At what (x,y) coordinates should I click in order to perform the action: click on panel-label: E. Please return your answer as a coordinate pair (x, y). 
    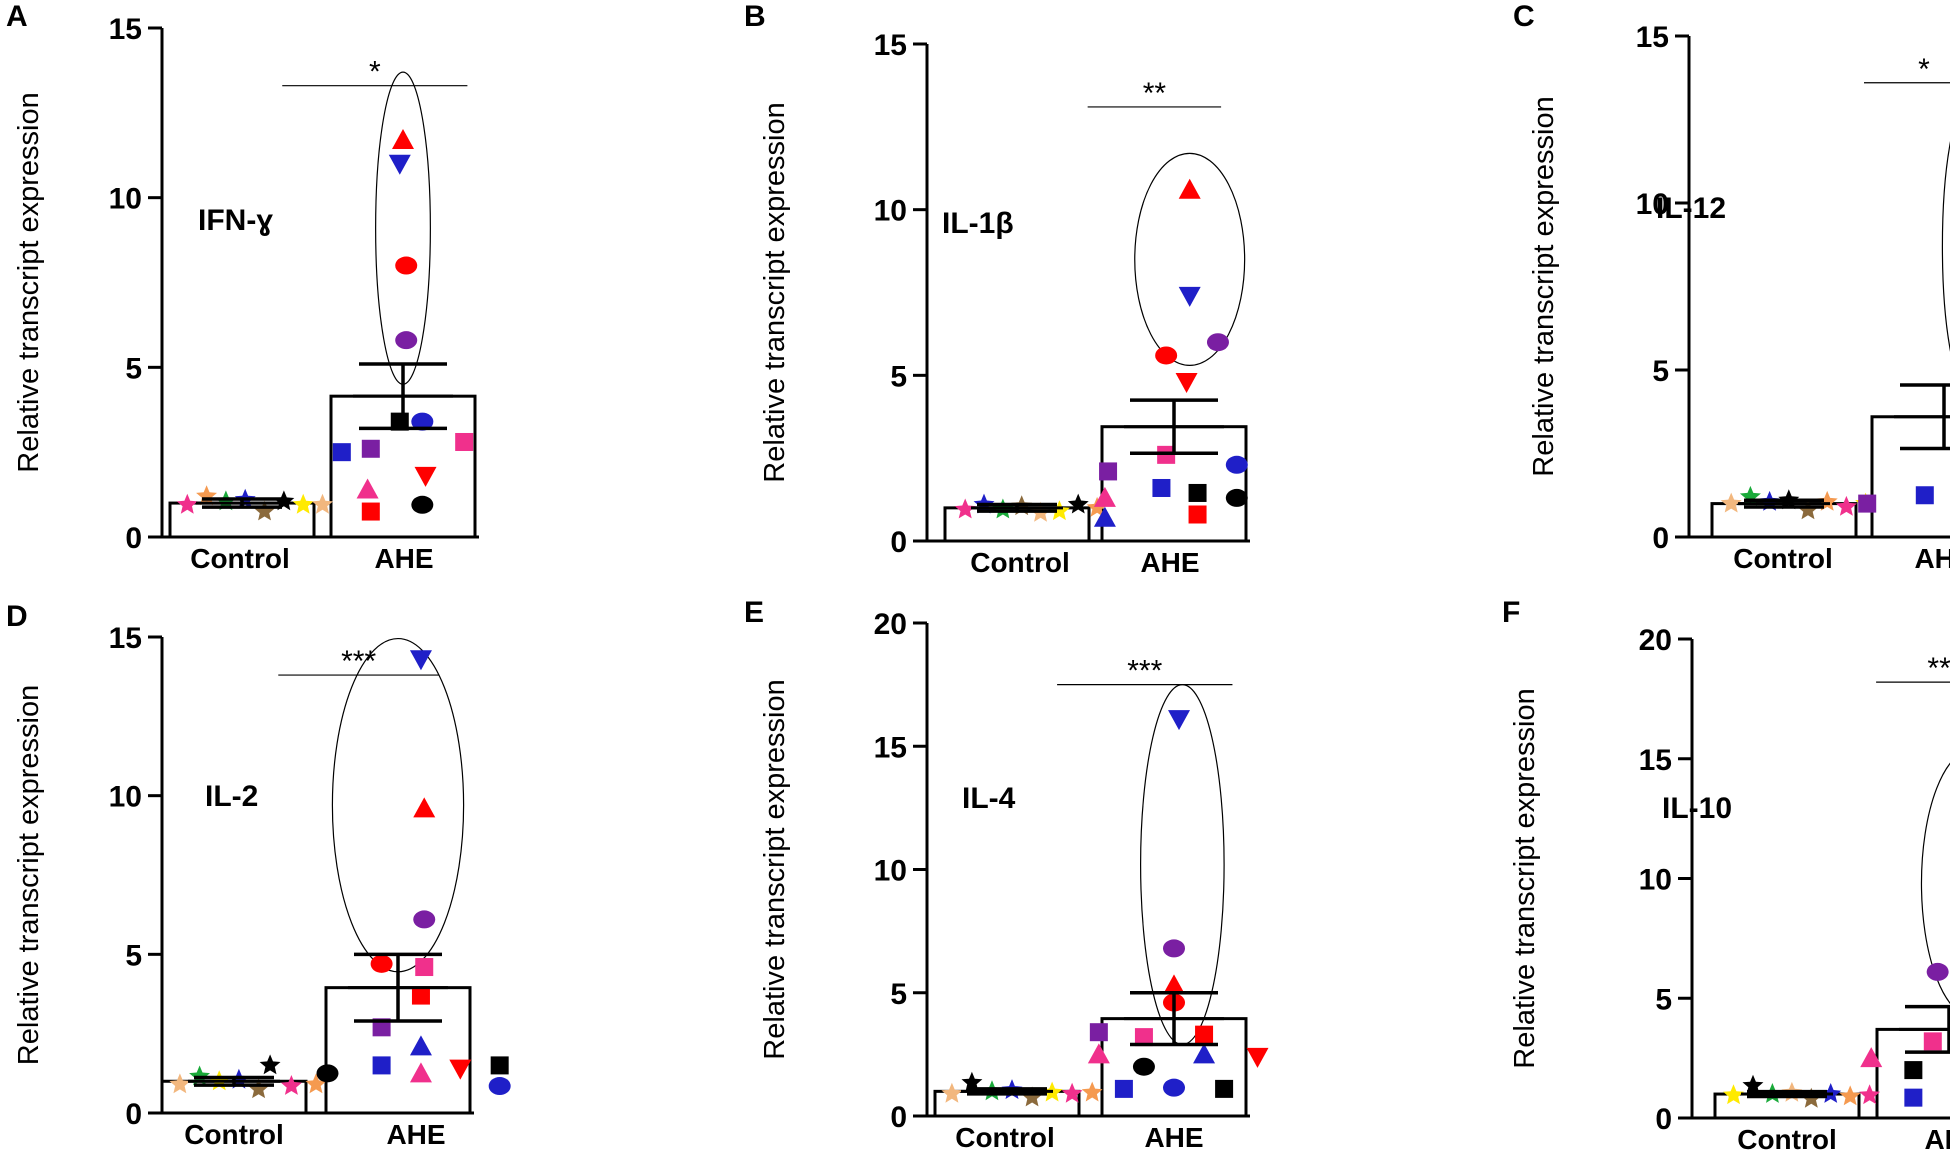
    Looking at the image, I should click on (754, 612).